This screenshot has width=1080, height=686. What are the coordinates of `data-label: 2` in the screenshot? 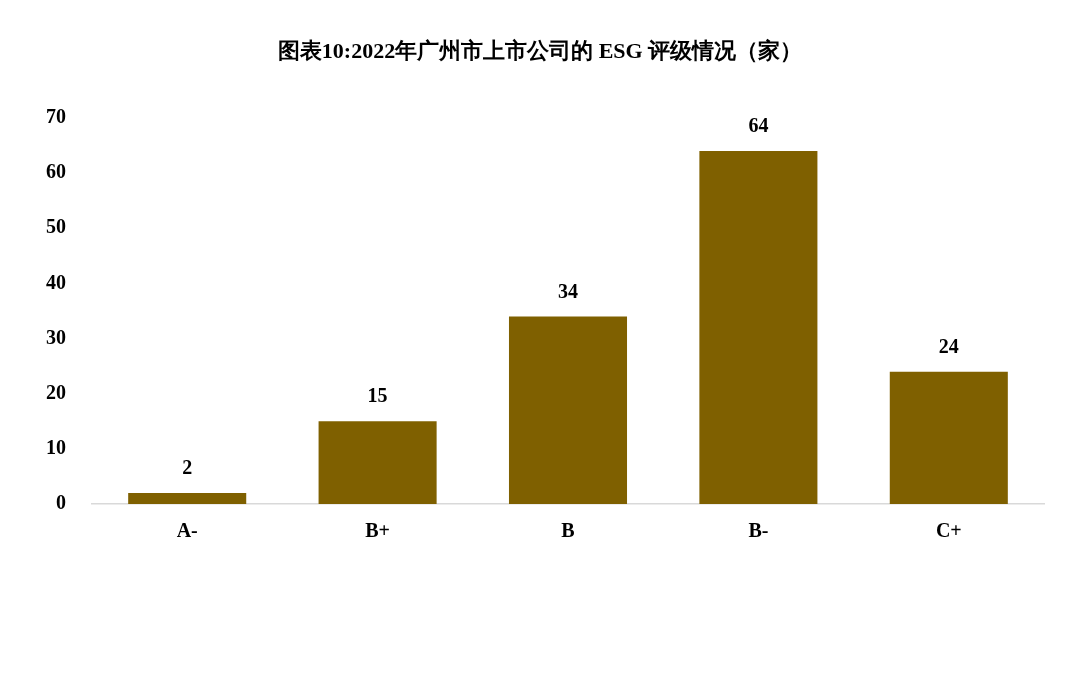 It's located at (187, 467).